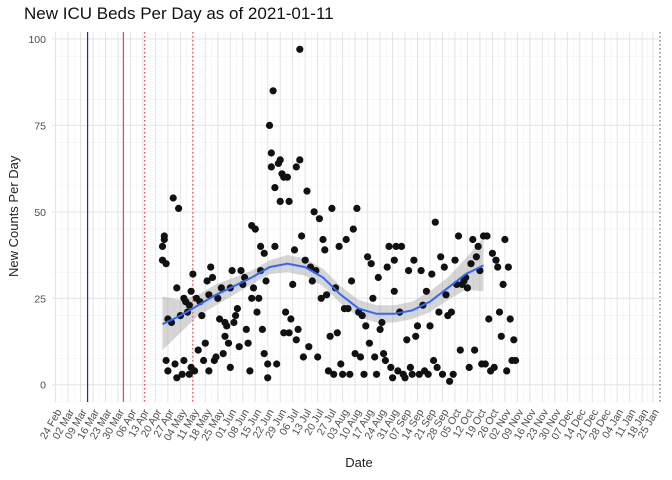 This screenshot has height=480, width=672. What do you see at coordinates (359, 462) in the screenshot?
I see `x-axis-label: Date` at bounding box center [359, 462].